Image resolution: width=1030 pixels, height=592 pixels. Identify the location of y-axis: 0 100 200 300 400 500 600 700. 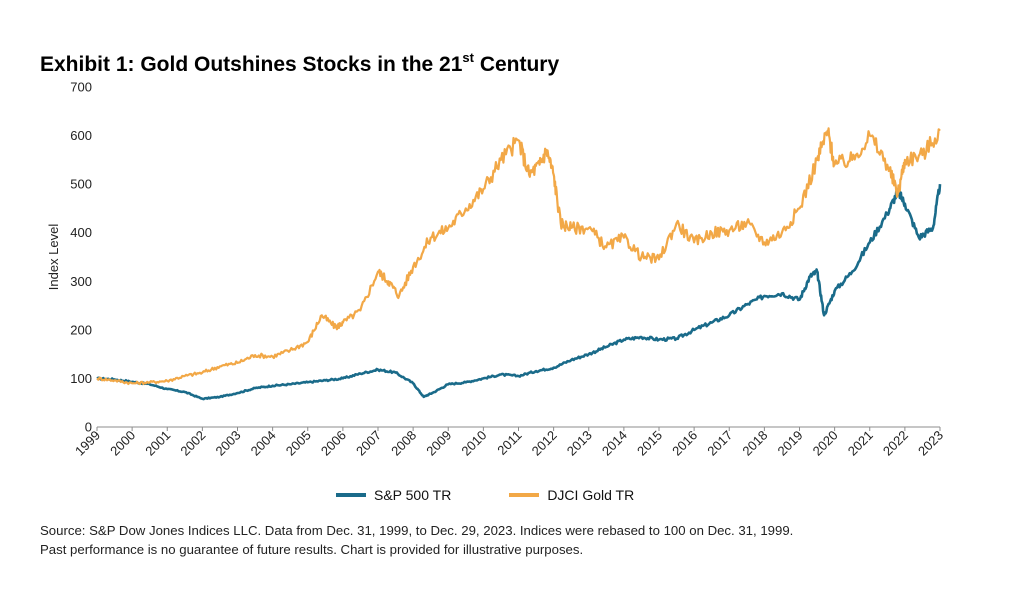
(81, 257).